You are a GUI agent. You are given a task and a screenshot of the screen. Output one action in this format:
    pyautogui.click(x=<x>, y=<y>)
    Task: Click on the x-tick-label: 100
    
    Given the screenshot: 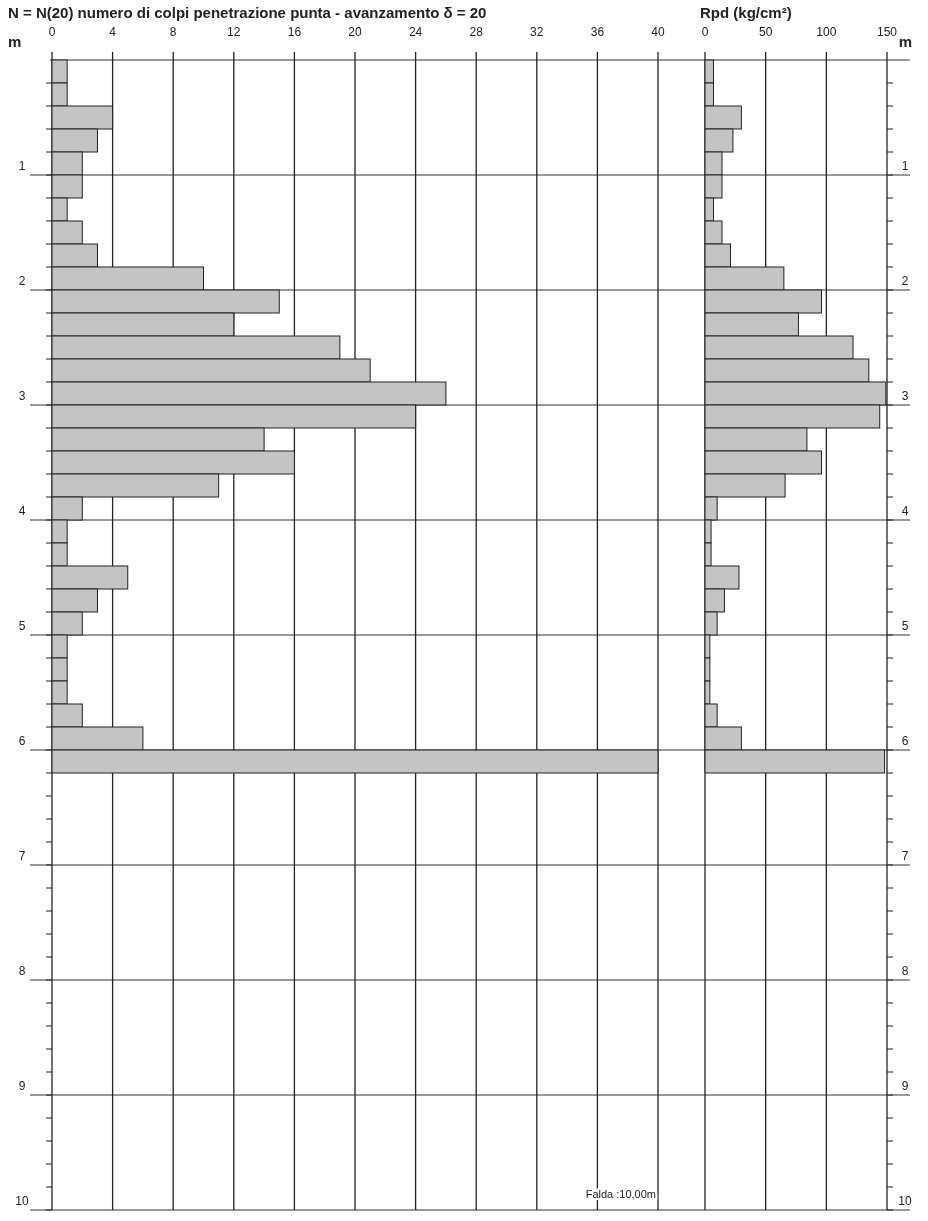 What is the action you would take?
    pyautogui.click(x=826, y=32)
    